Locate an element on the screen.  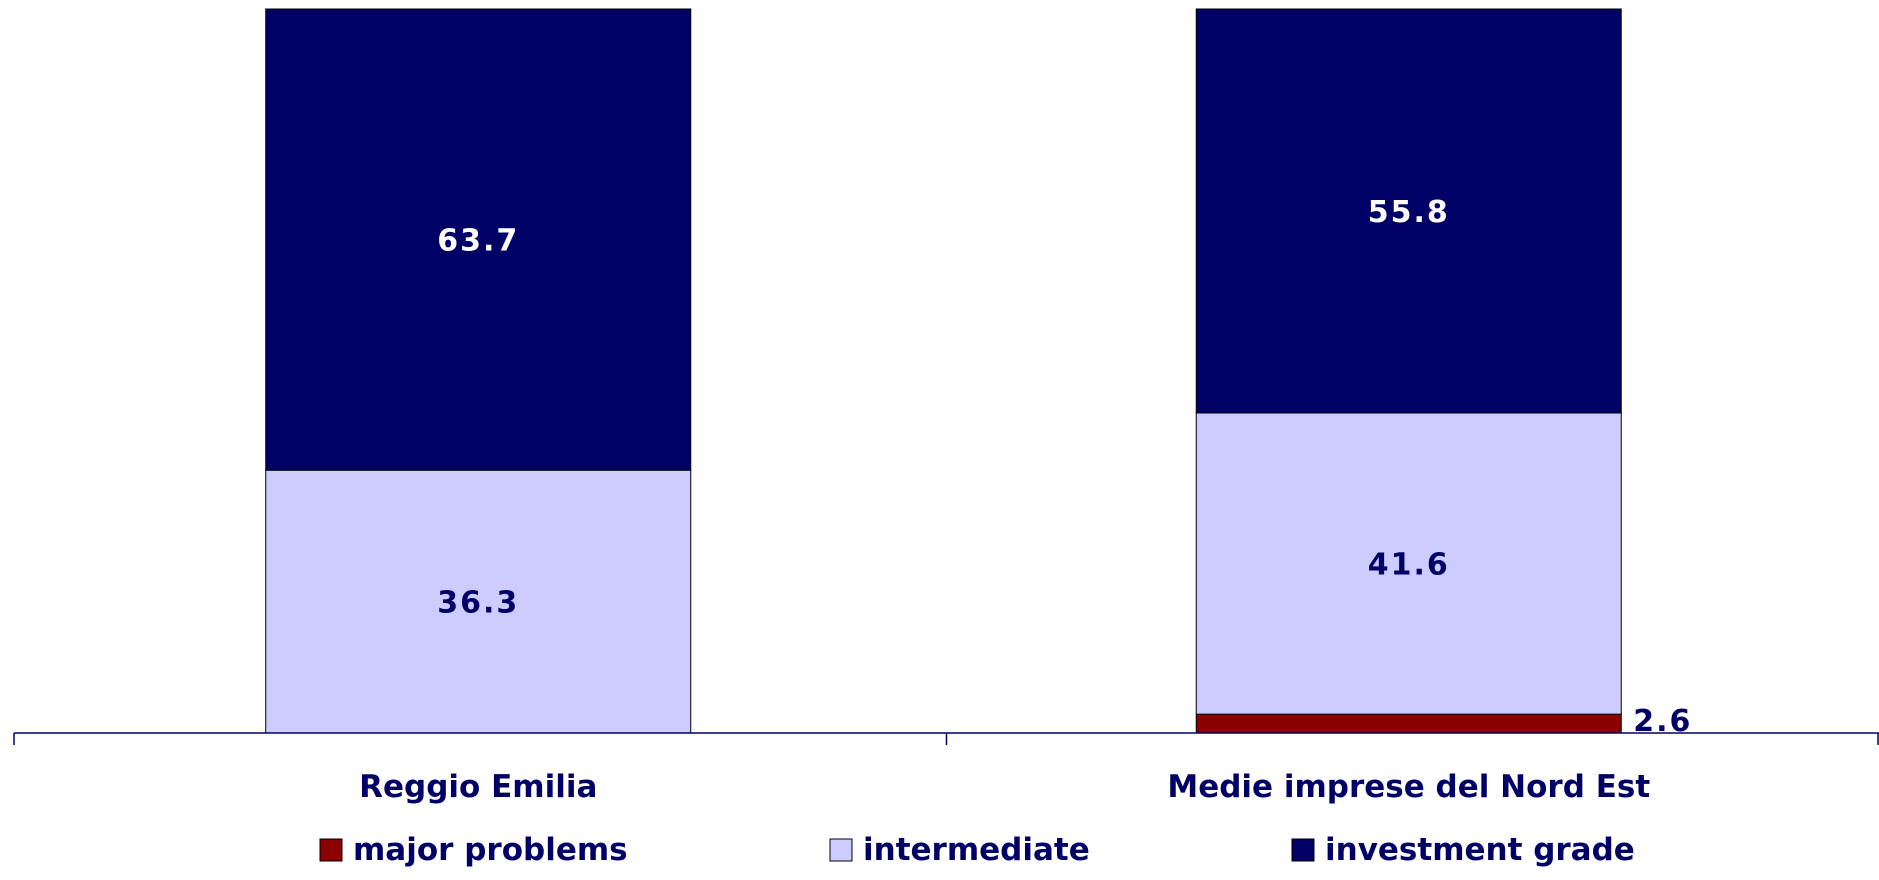
bar-reggio-emilia-intermediate is located at coordinates (478, 601).